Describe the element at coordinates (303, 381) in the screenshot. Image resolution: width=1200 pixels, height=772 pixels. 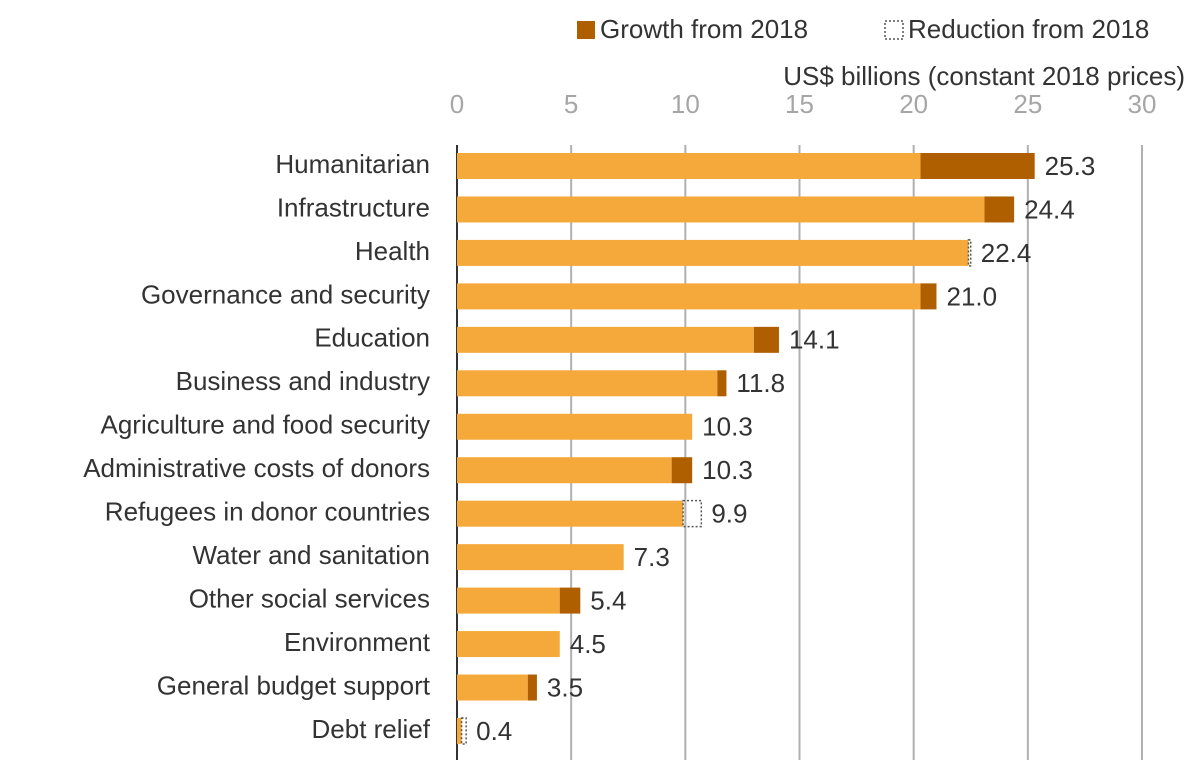
I see `category-label: Business and industry` at that location.